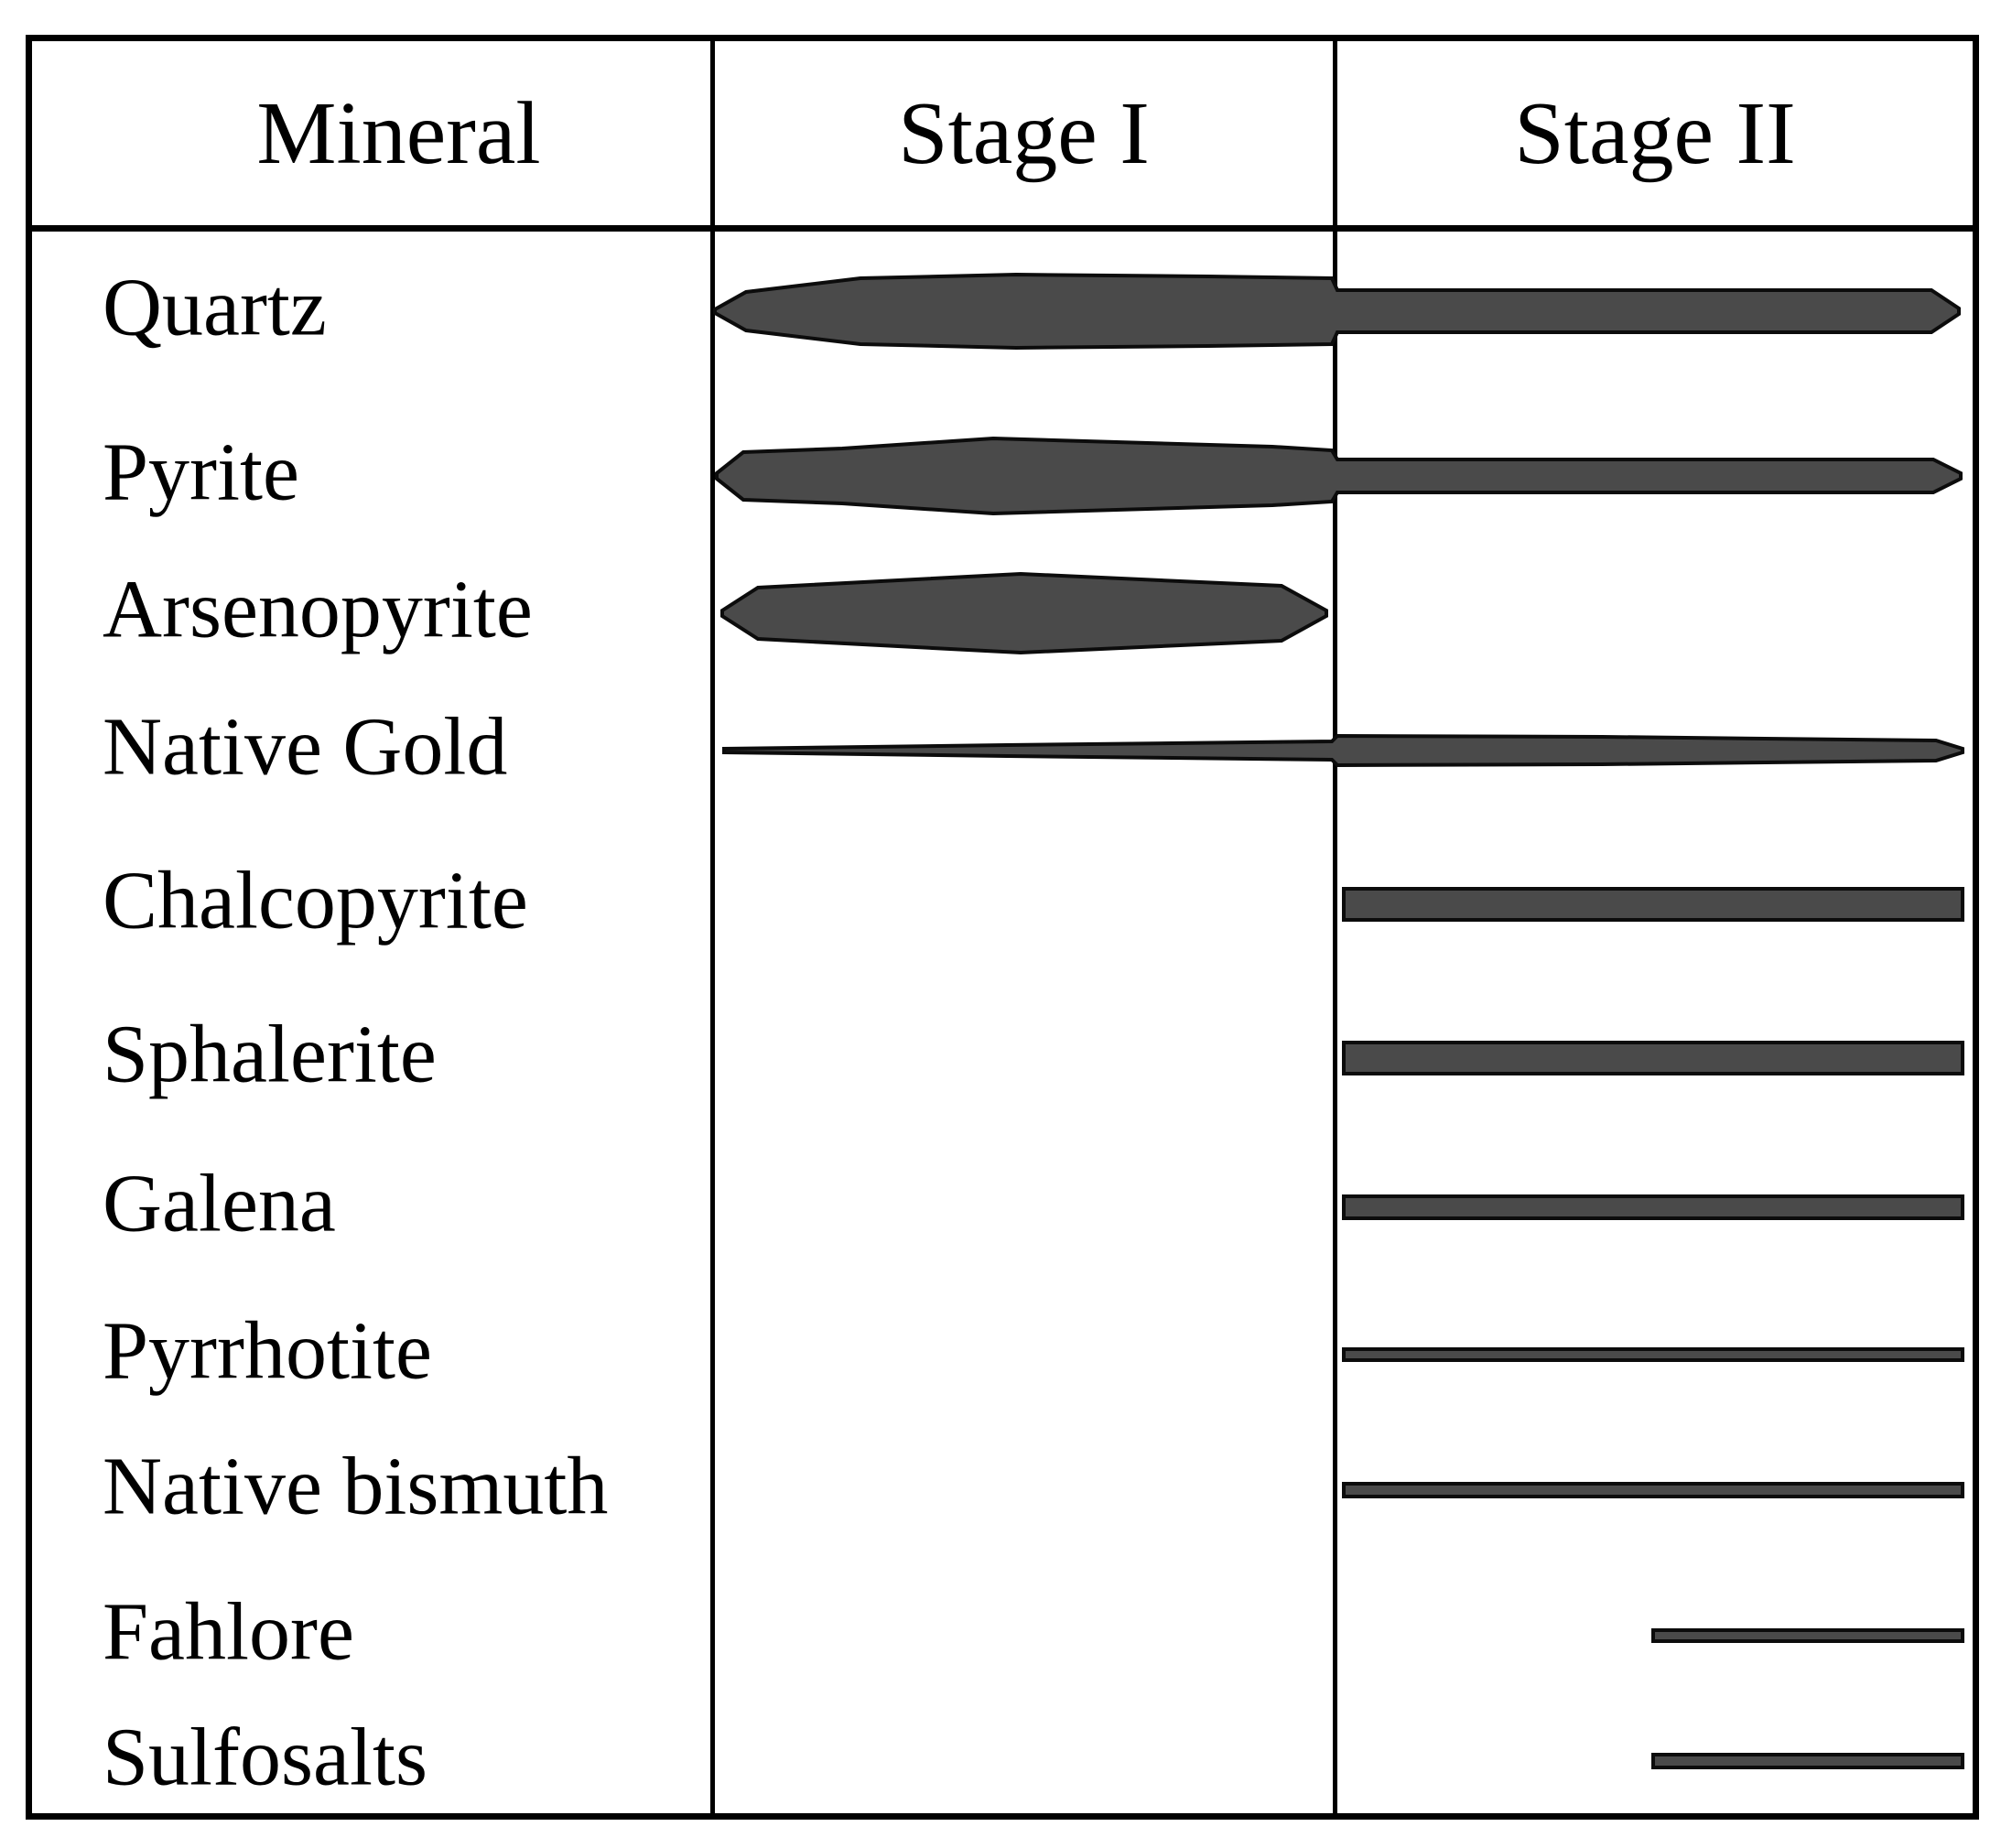  Describe the element at coordinates (265, 1757) in the screenshot. I see `mineral-label-sulfosalts: Sulfosalts` at that location.